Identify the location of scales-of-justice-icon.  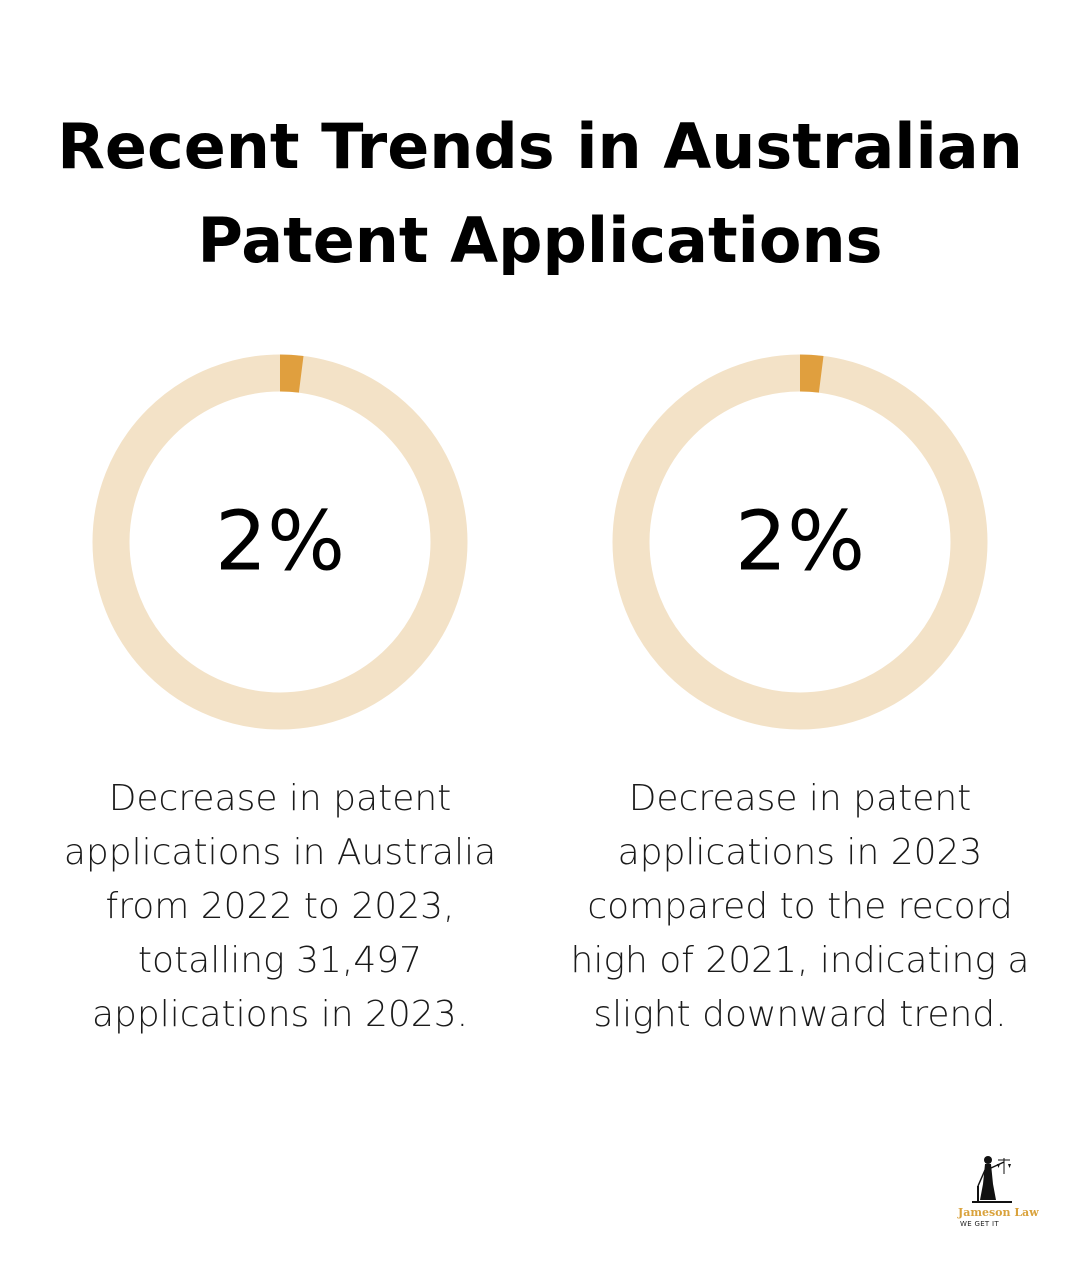
(992, 1179).